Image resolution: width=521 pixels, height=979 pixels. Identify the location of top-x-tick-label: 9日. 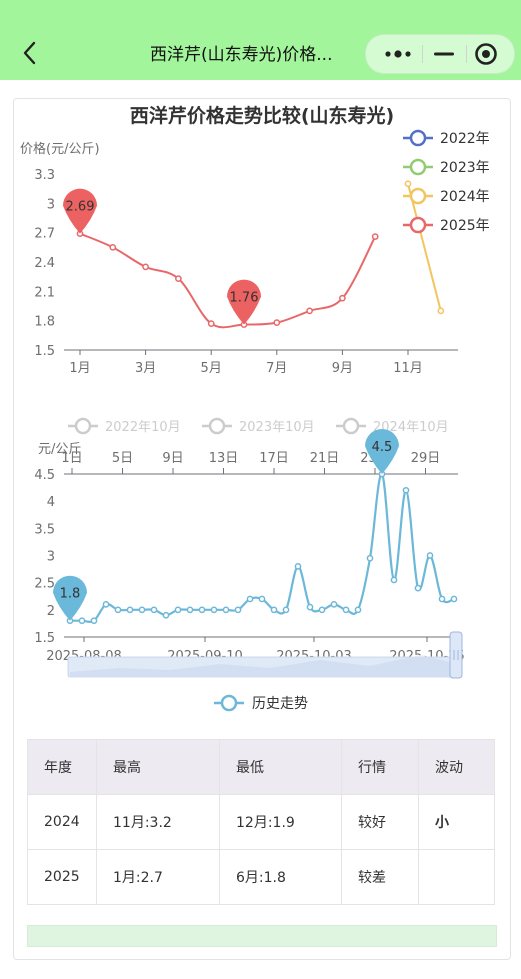
(172, 458).